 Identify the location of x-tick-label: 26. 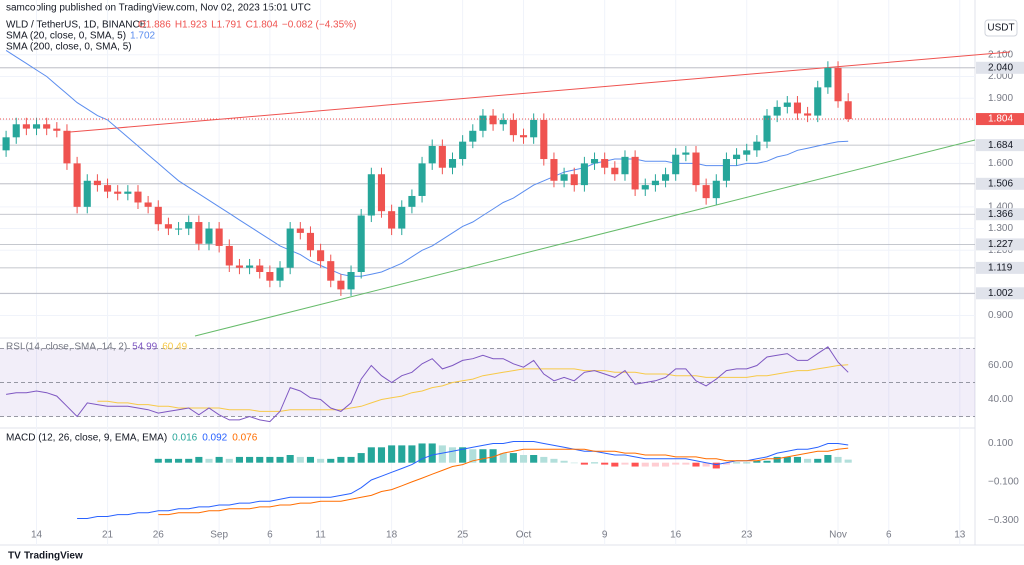
(159, 535).